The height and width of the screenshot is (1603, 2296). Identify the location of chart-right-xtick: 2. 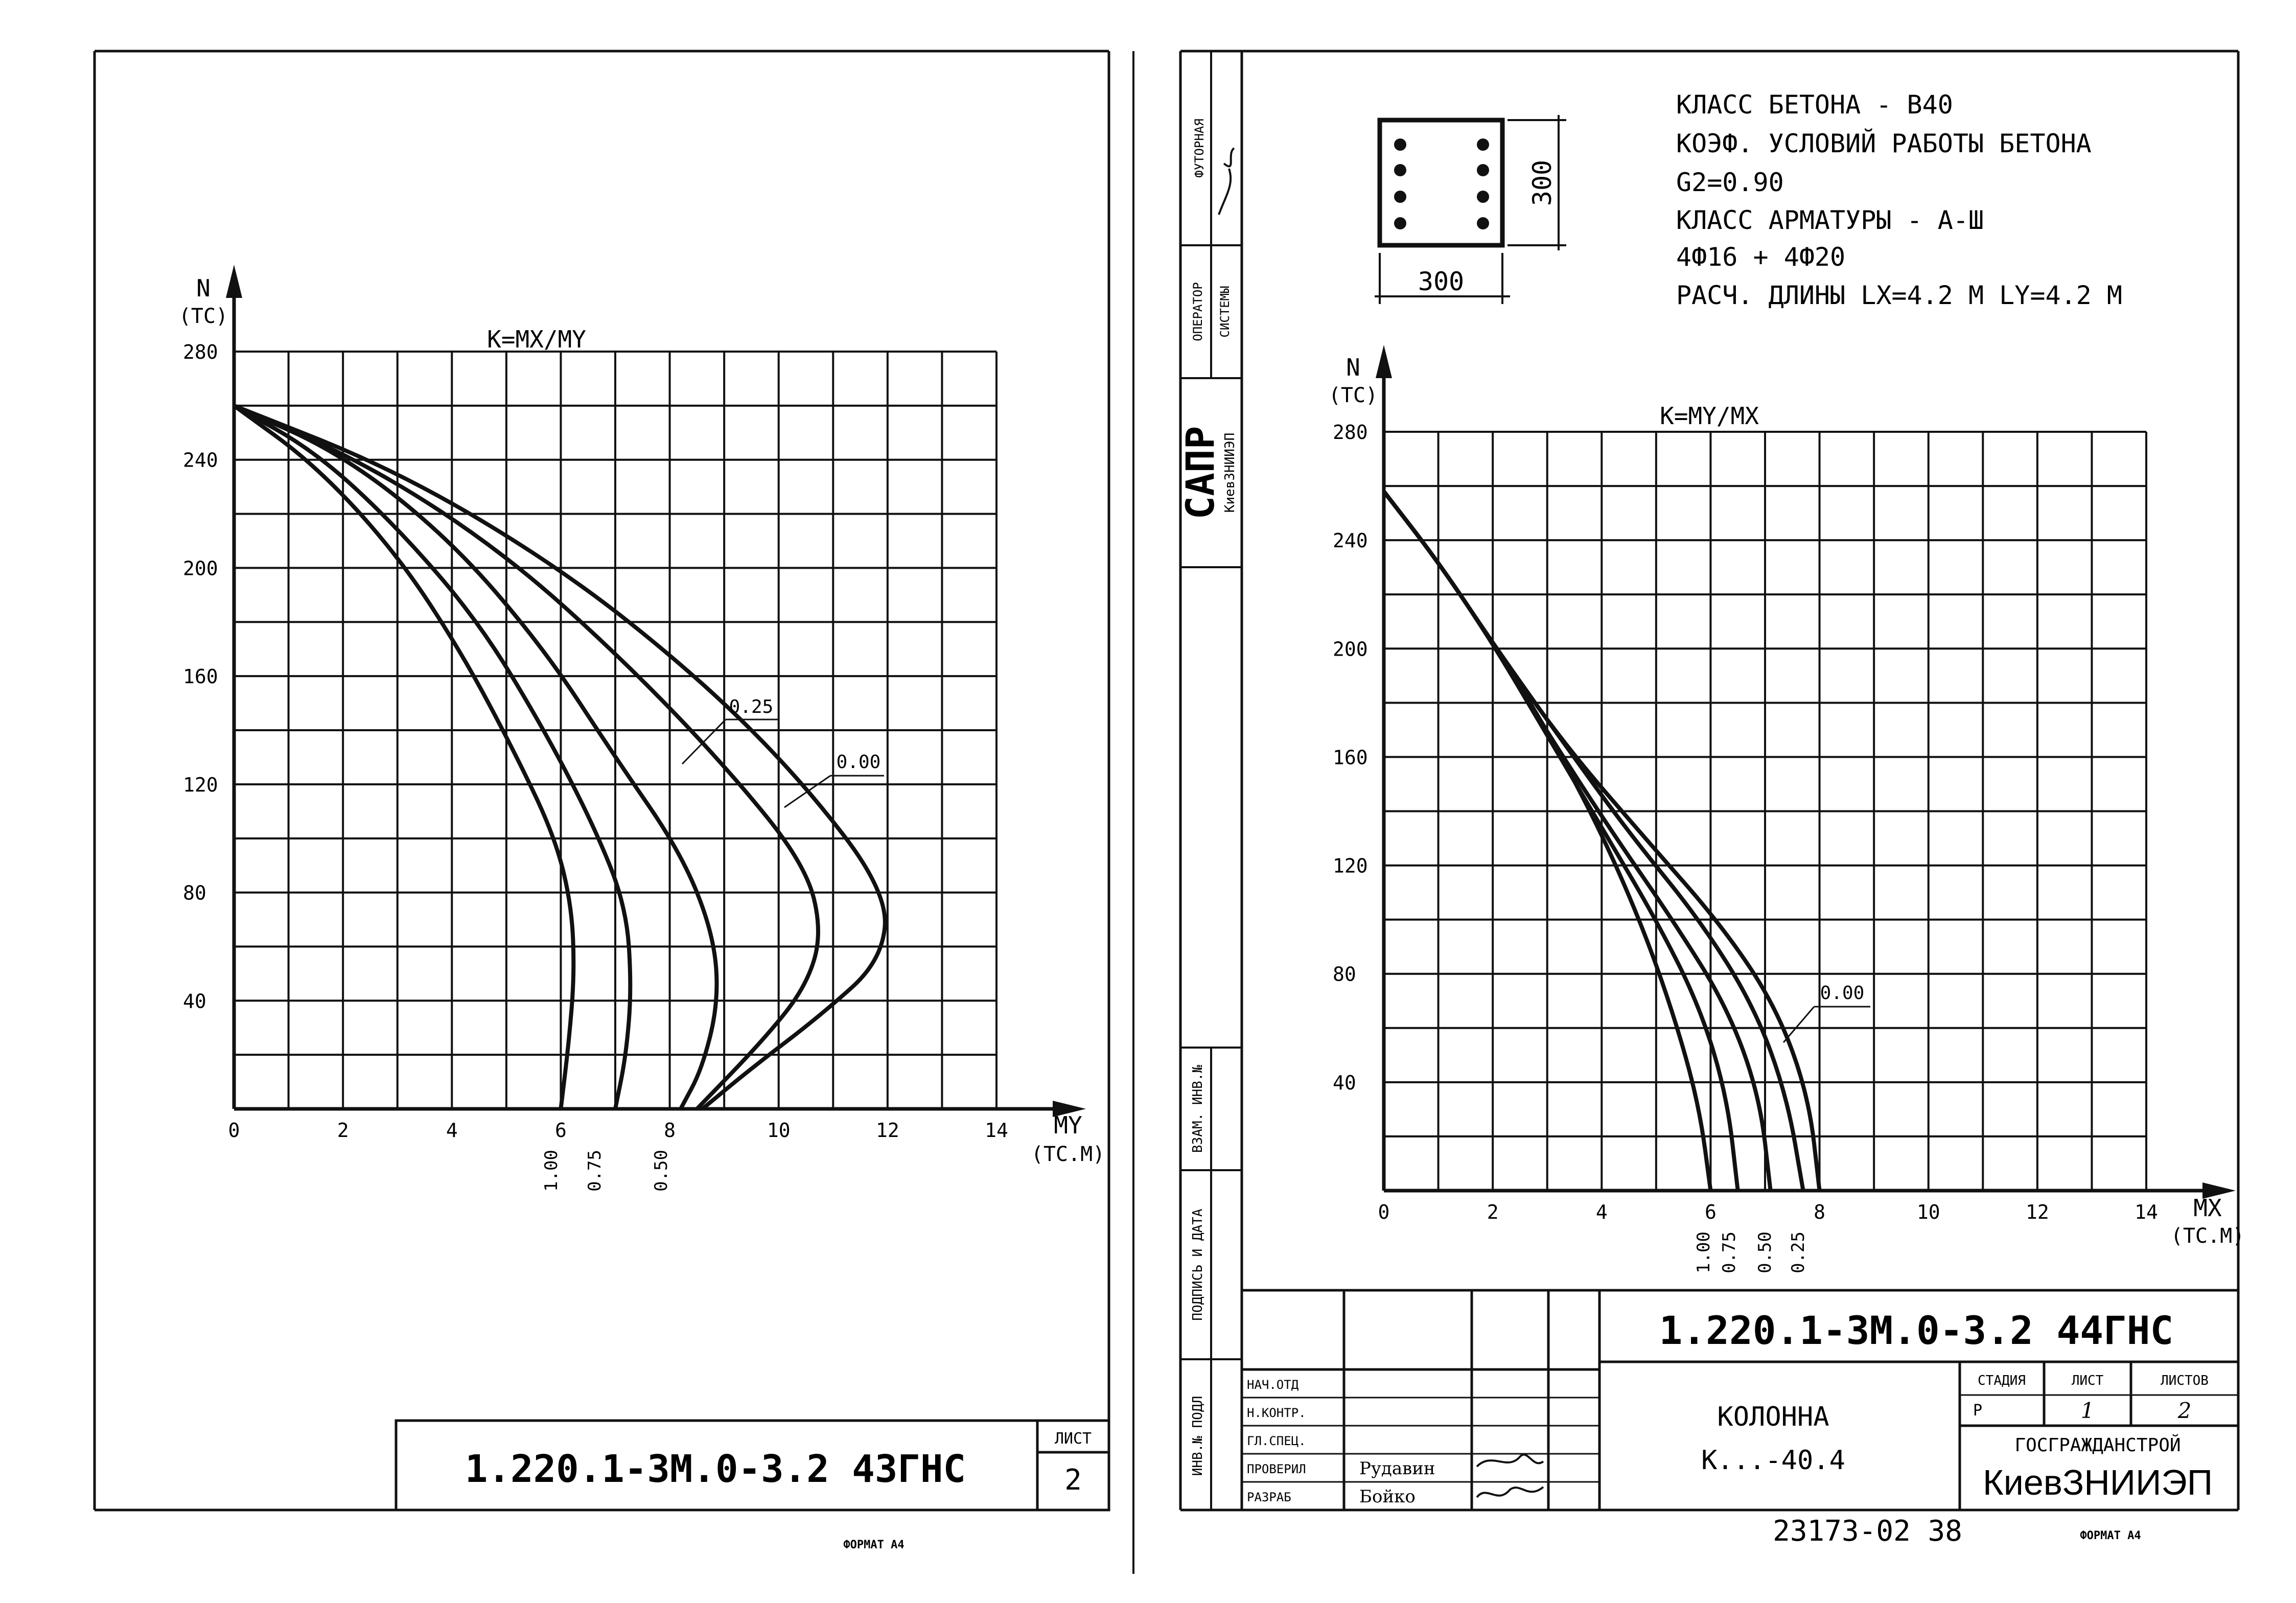
(1493, 1212).